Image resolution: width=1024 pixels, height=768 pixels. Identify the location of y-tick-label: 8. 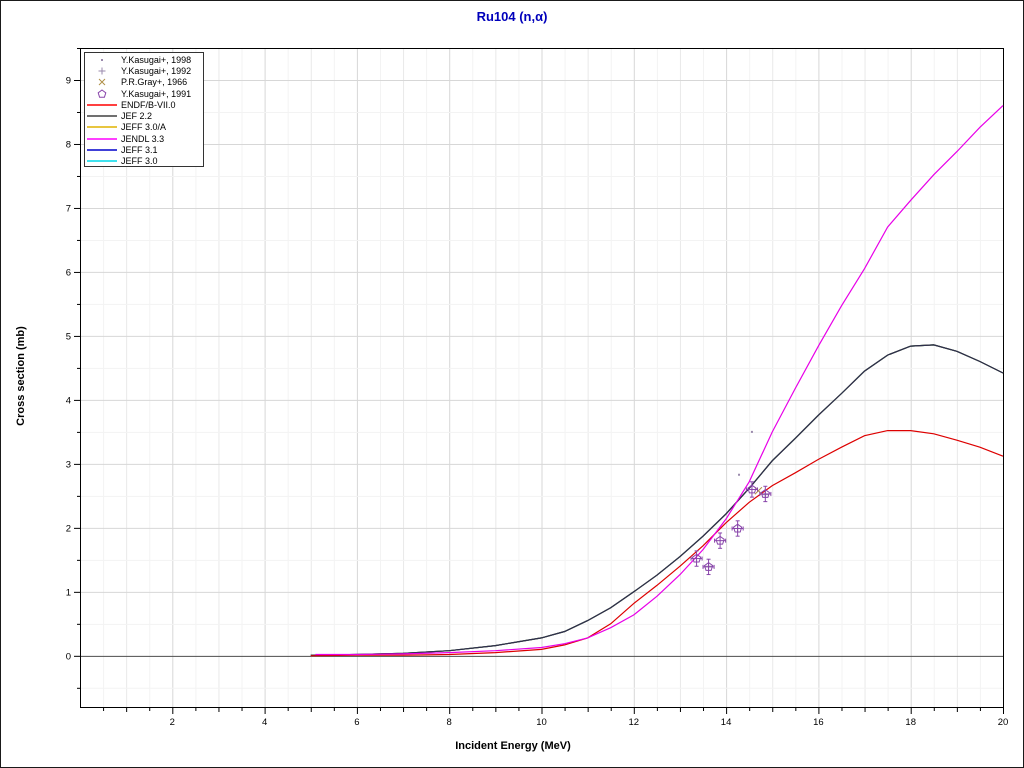
(68, 144).